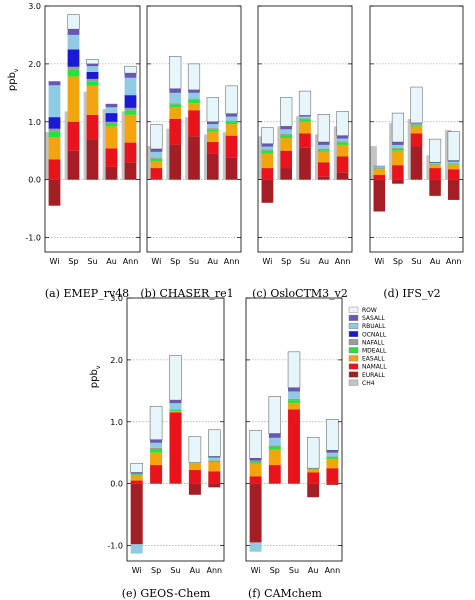 The width and height of the screenshot is (475, 600). What do you see at coordinates (186, 293) in the screenshot?
I see `panel-caption: (b) CHASER_re1` at bounding box center [186, 293].